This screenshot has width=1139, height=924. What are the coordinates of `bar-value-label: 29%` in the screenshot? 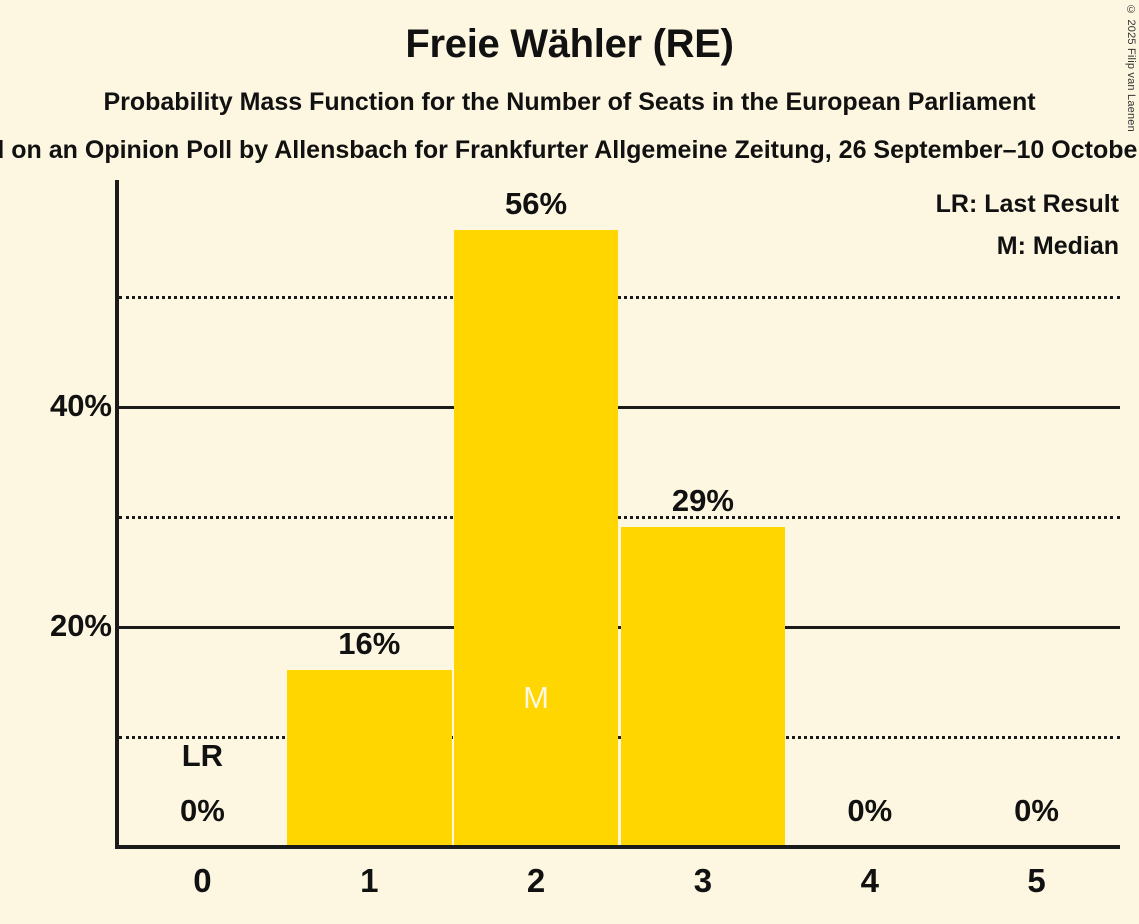 It's located at (702, 500).